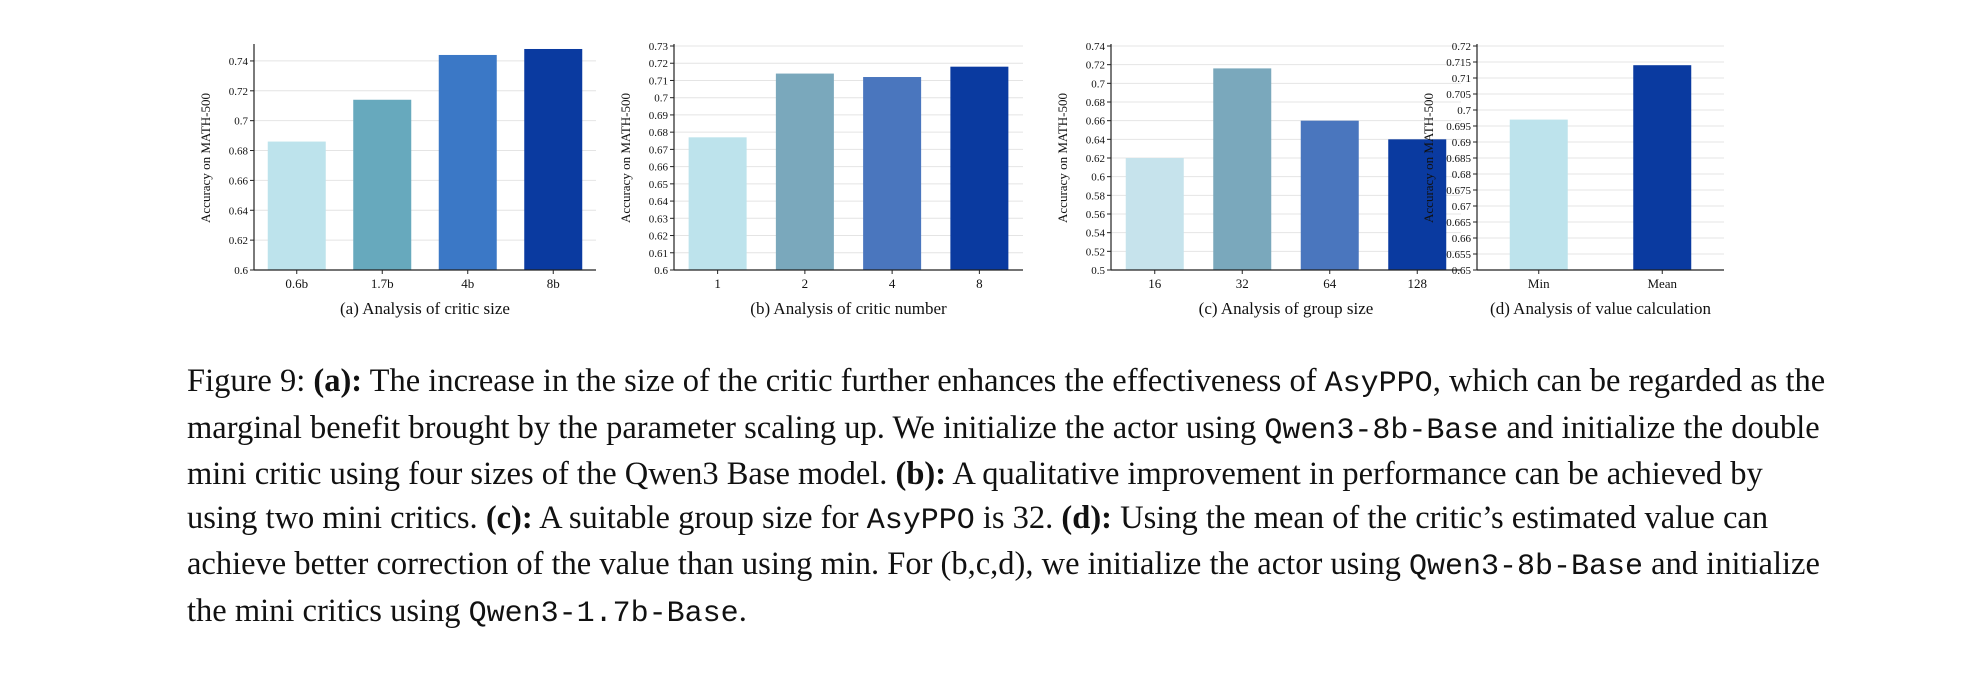 The width and height of the screenshot is (1970, 686). I want to click on caption-code-d2: Qwen3-1.7b-Base, so click(603, 613).